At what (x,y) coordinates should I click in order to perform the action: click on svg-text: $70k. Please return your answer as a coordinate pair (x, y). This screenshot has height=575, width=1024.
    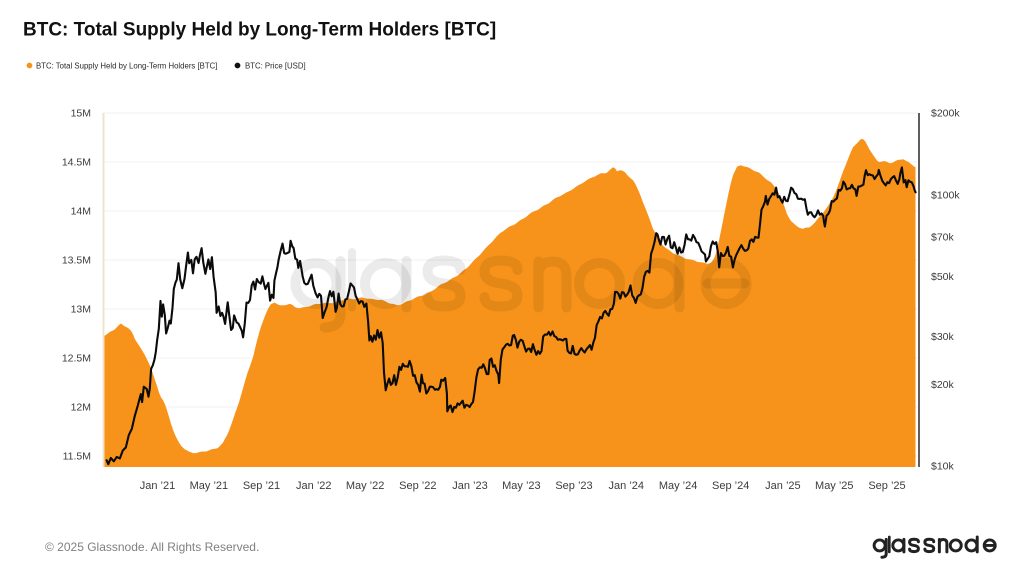
    Looking at the image, I should click on (943, 237).